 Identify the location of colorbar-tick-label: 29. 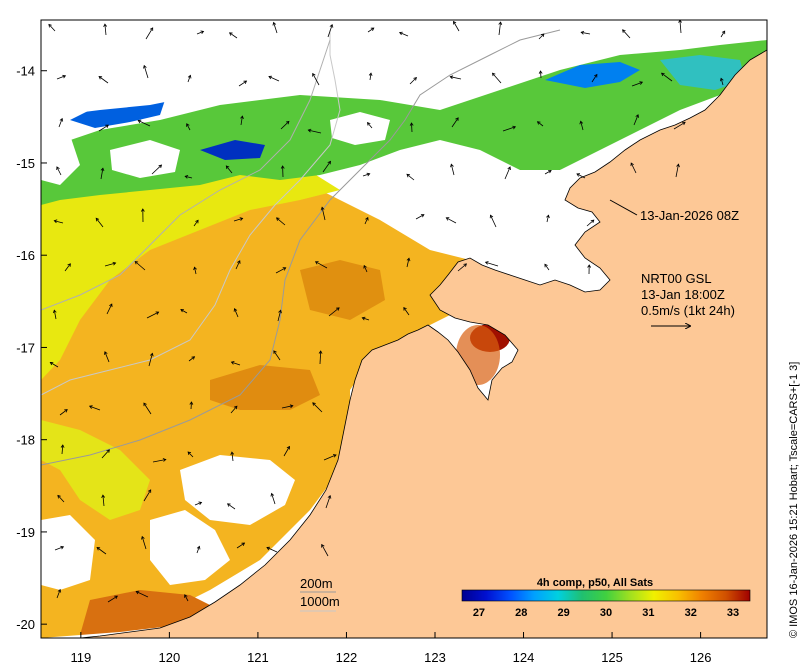
(564, 613).